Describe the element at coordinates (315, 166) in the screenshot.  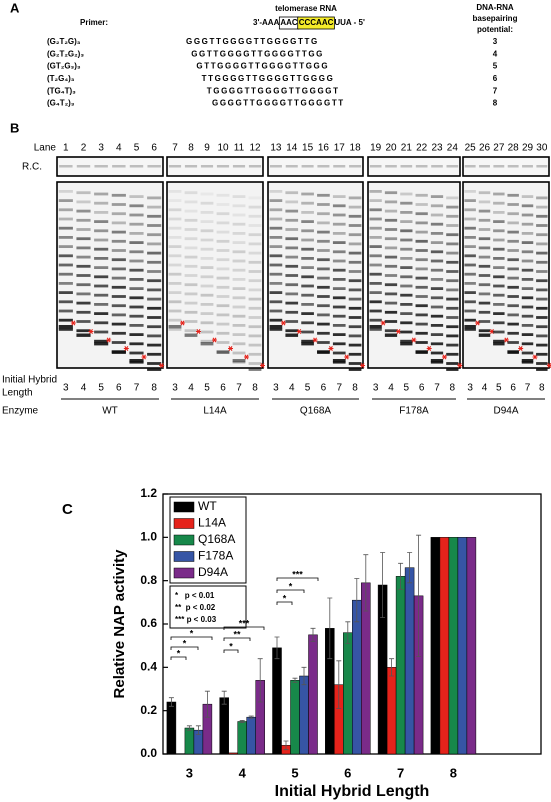
I see `rc-strip` at that location.